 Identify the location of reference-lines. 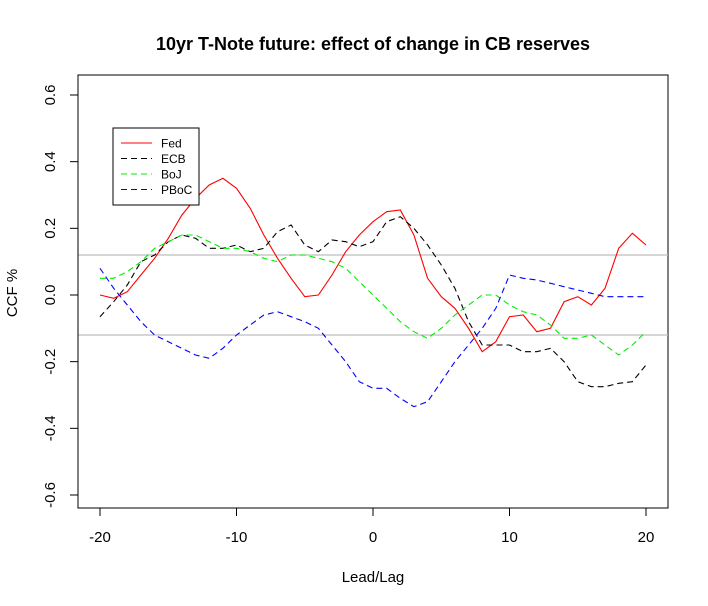
(373, 295).